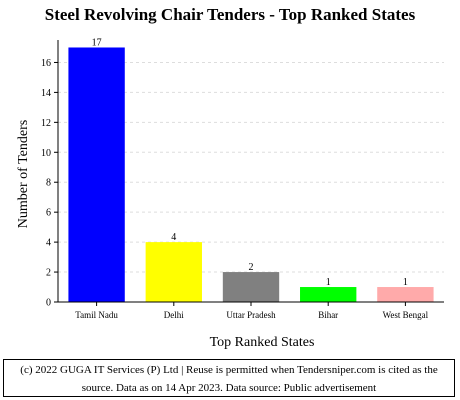  What do you see at coordinates (406, 315) in the screenshot?
I see `x-tick-label: West Bengal` at bounding box center [406, 315].